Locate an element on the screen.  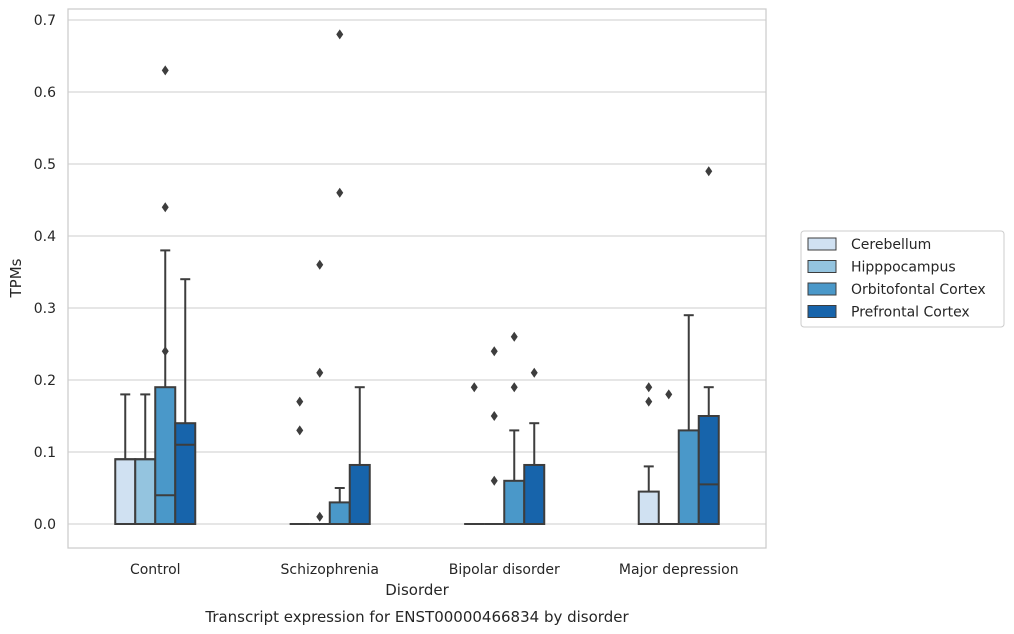
y-tick-label: 0.2 is located at coordinates (45, 381).